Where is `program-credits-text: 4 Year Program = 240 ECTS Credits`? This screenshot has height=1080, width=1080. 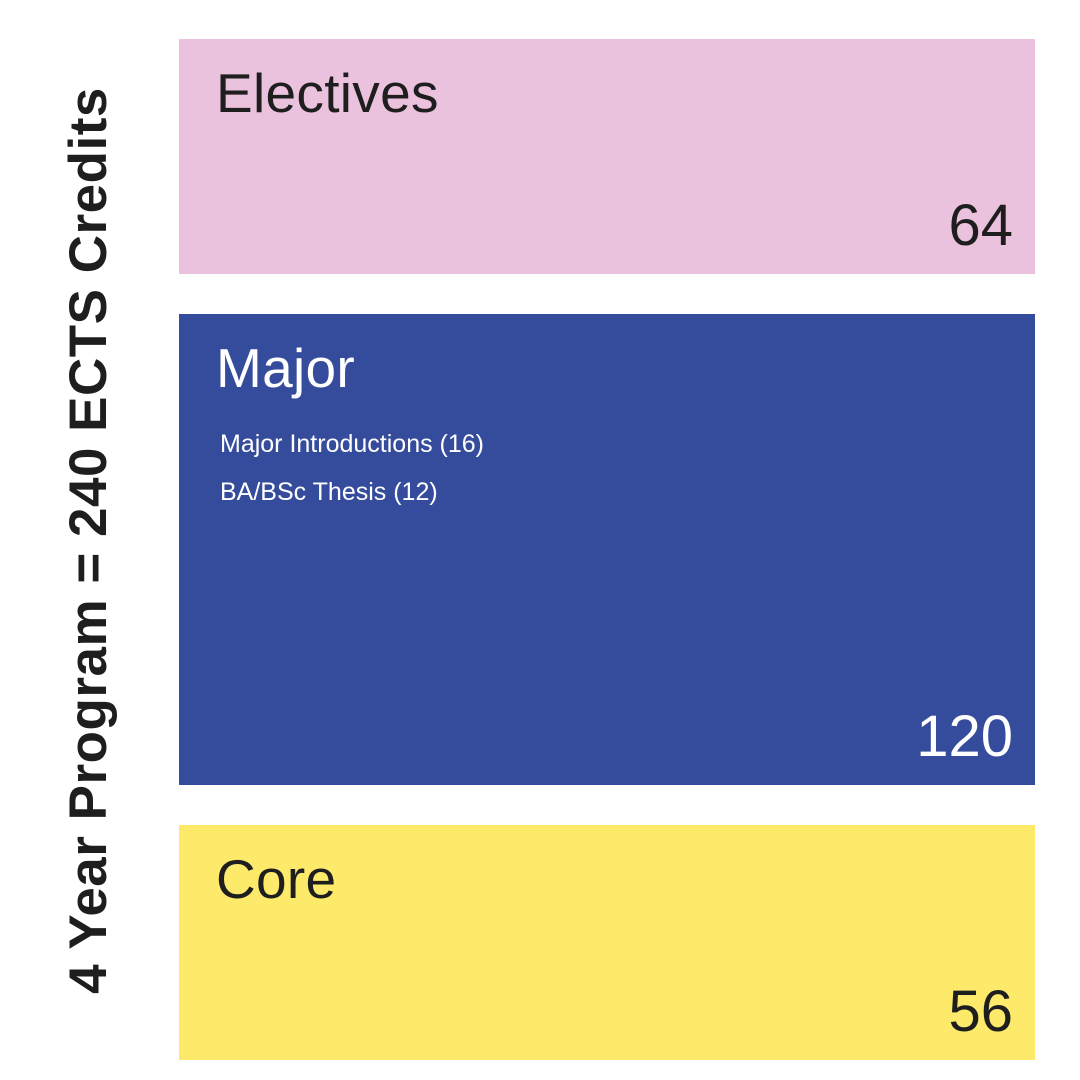
program-credits-text: 4 Year Program = 240 ECTS Credits is located at coordinates (88, 540).